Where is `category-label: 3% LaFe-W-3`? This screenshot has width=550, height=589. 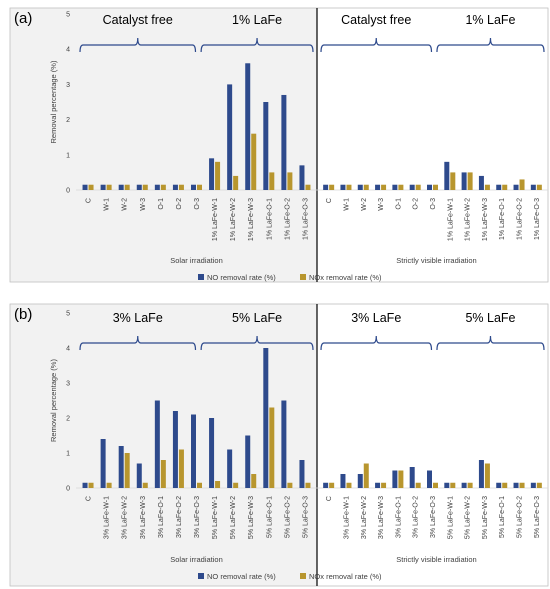
category-label: 3% LaFe-W-3 is located at coordinates (381, 517).